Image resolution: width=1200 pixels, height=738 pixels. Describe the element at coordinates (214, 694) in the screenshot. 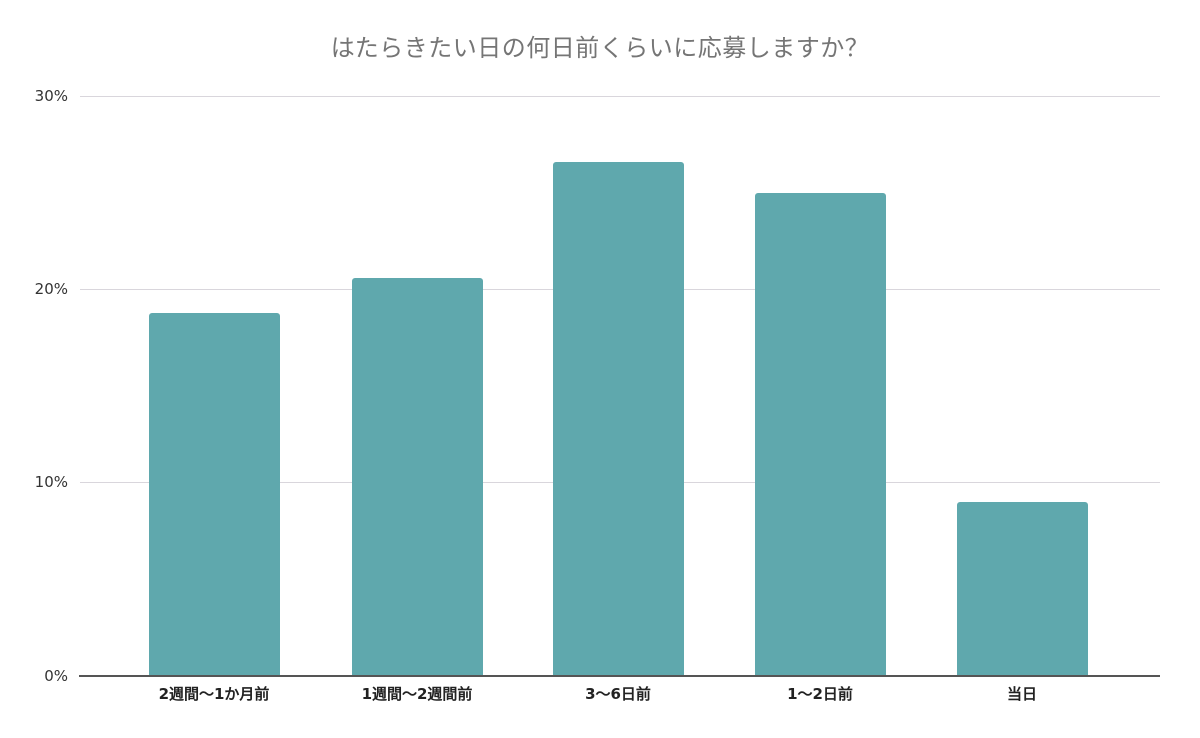

I see `x-tick-label: 2週間〜1か月前` at that location.